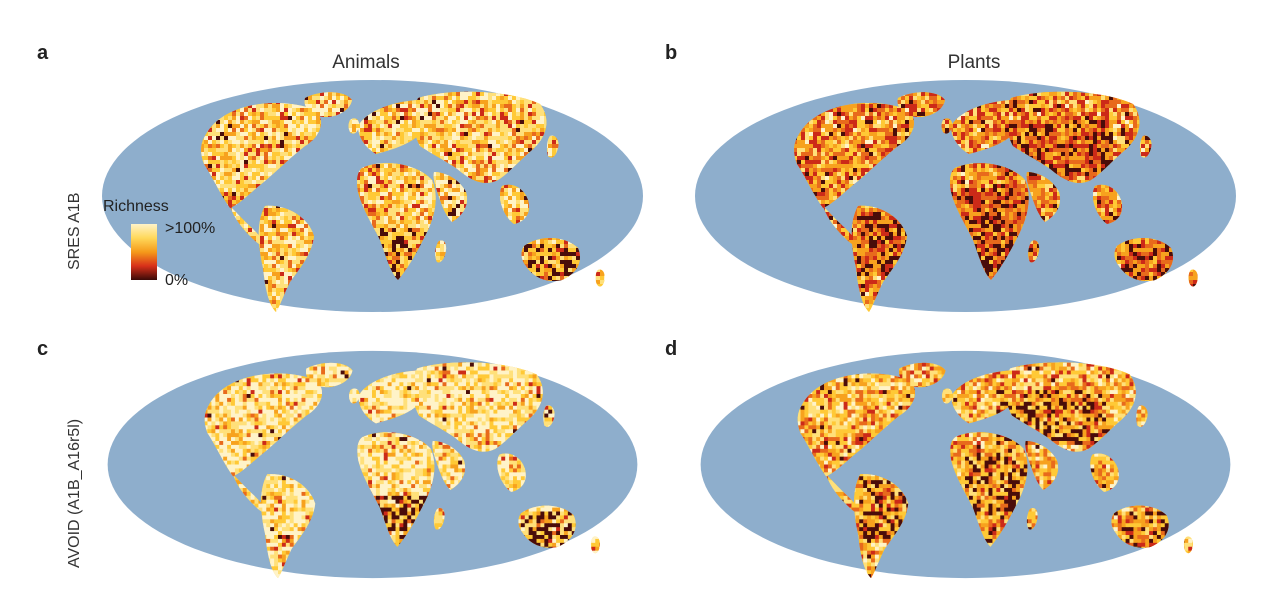  I want to click on panel-letter-d: d, so click(671, 349).